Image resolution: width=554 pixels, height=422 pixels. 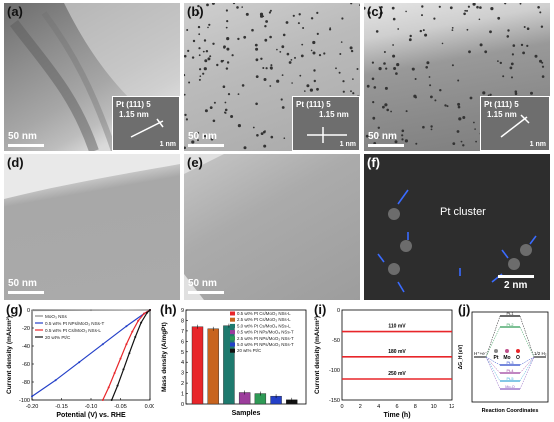 I want to click on left-state-label: H⁺+e⁻, so click(x=481, y=353).